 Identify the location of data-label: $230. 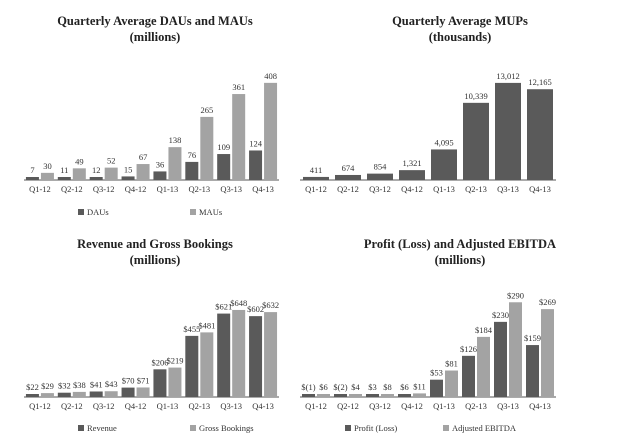
(500, 315).